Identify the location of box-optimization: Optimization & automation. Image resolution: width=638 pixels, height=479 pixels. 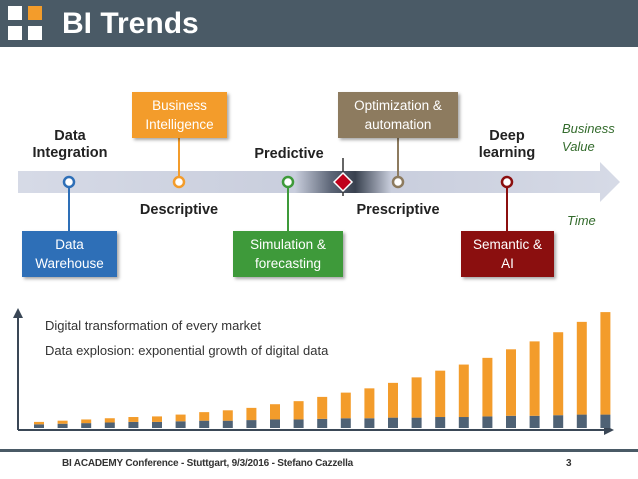
(398, 115).